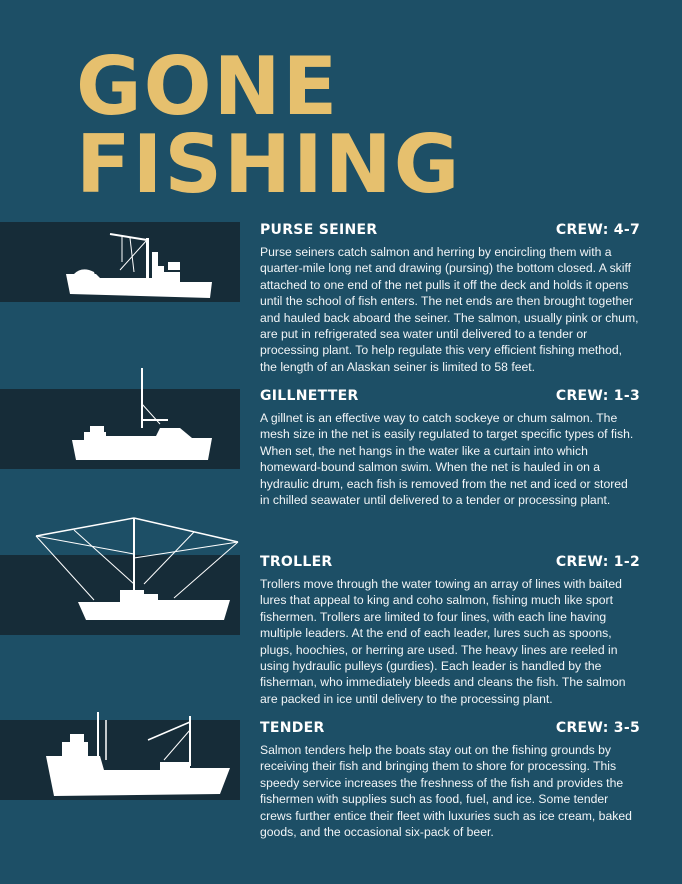 This screenshot has height=884, width=682. Describe the element at coordinates (597, 562) in the screenshot. I see `crew-label: CREW: 1-2` at that location.